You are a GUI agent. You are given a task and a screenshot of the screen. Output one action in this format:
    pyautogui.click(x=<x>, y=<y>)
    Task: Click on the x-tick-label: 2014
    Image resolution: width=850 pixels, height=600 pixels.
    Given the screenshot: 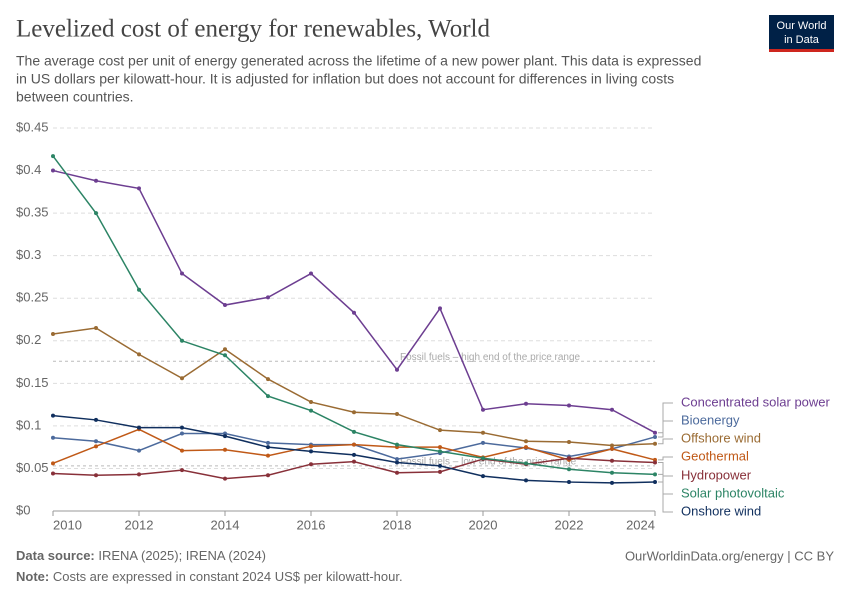 What is the action you would take?
    pyautogui.click(x=225, y=524)
    